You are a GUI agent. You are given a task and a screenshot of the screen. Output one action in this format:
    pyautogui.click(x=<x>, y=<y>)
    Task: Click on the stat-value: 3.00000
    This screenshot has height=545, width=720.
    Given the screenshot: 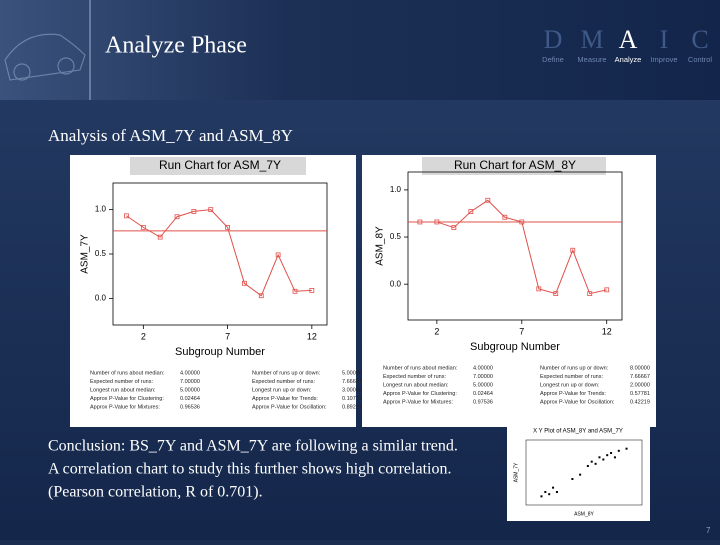 What is the action you would take?
    pyautogui.click(x=352, y=390)
    